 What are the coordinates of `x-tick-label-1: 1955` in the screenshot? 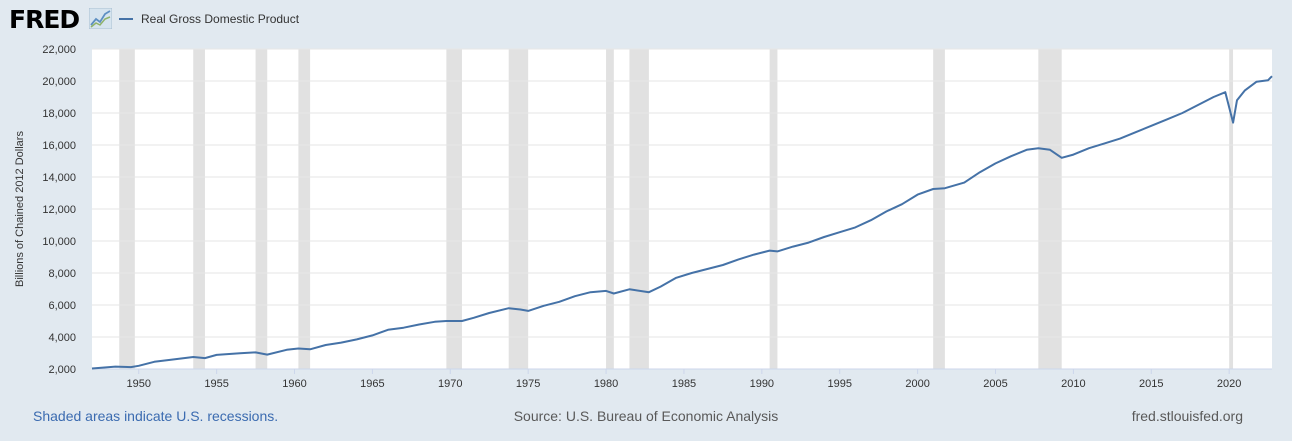 It's located at (216, 384).